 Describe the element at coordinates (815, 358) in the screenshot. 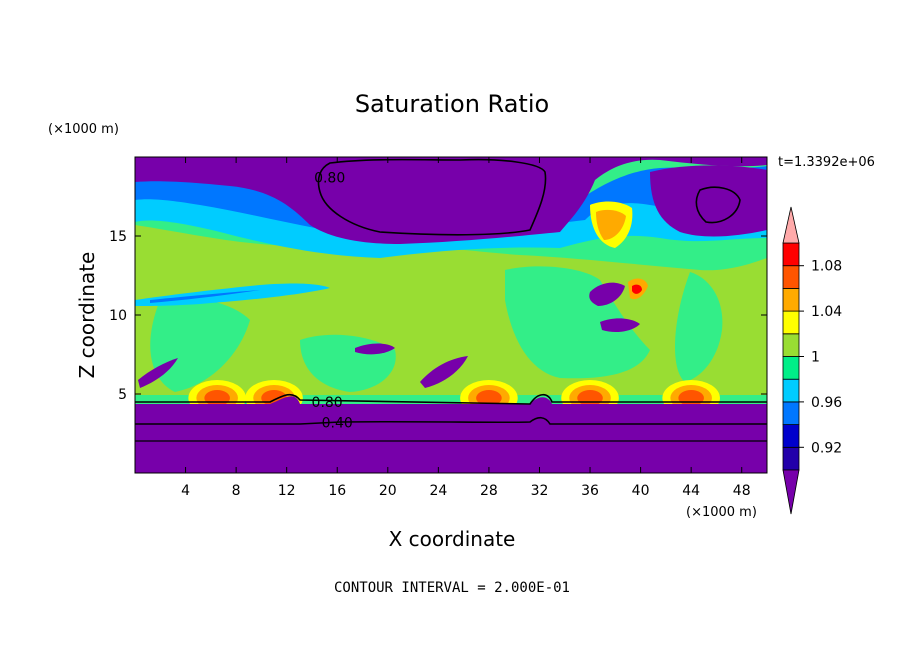

I see `colorbar-tick-label: 1` at that location.